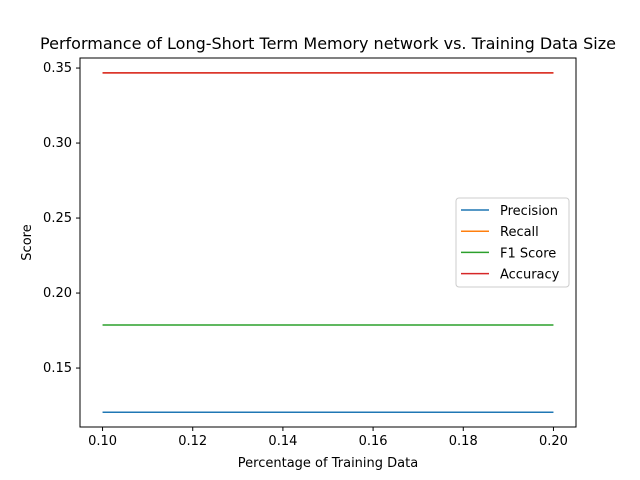 Image resolution: width=640 pixels, height=480 pixels. What do you see at coordinates (192, 441) in the screenshot?
I see `x-tick-label: 0.12` at bounding box center [192, 441].